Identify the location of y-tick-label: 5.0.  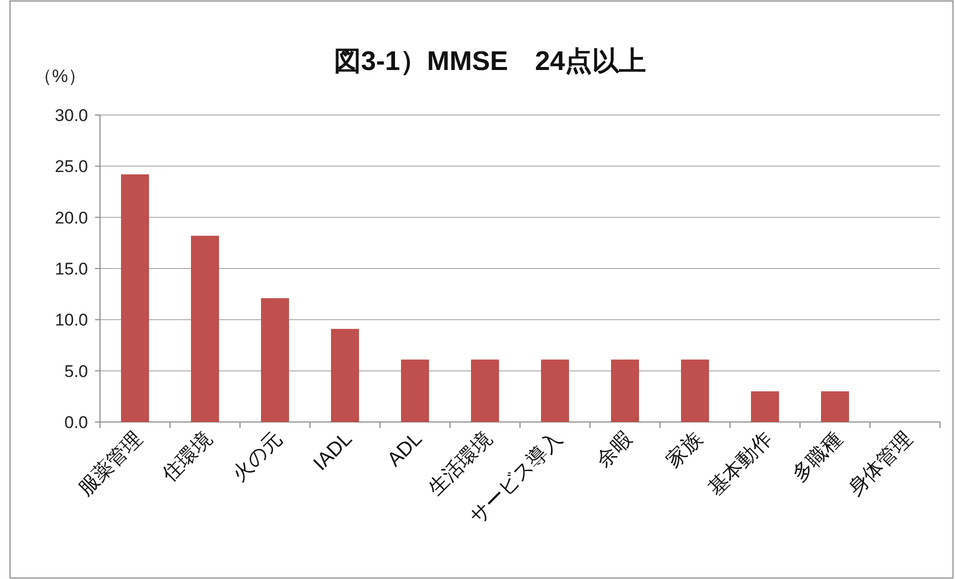
(76, 371).